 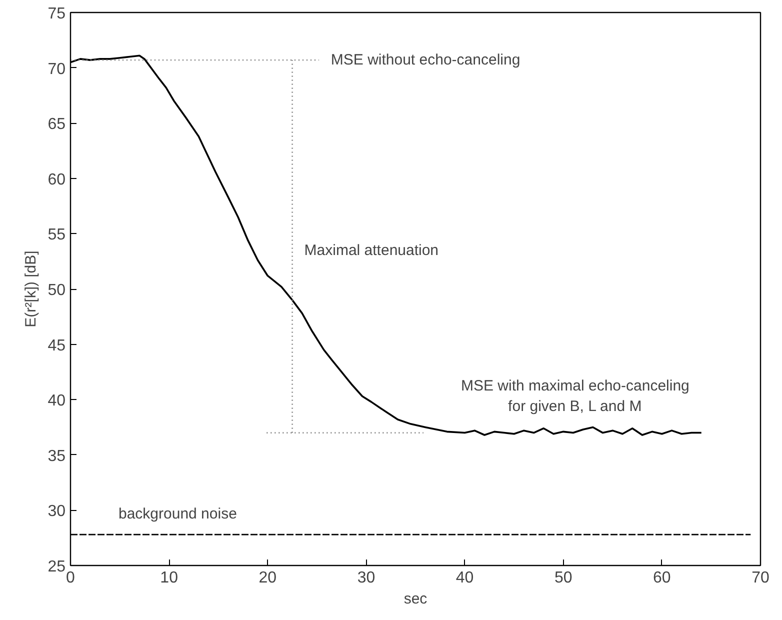 I want to click on x-tick-label: 0, so click(x=71, y=578).